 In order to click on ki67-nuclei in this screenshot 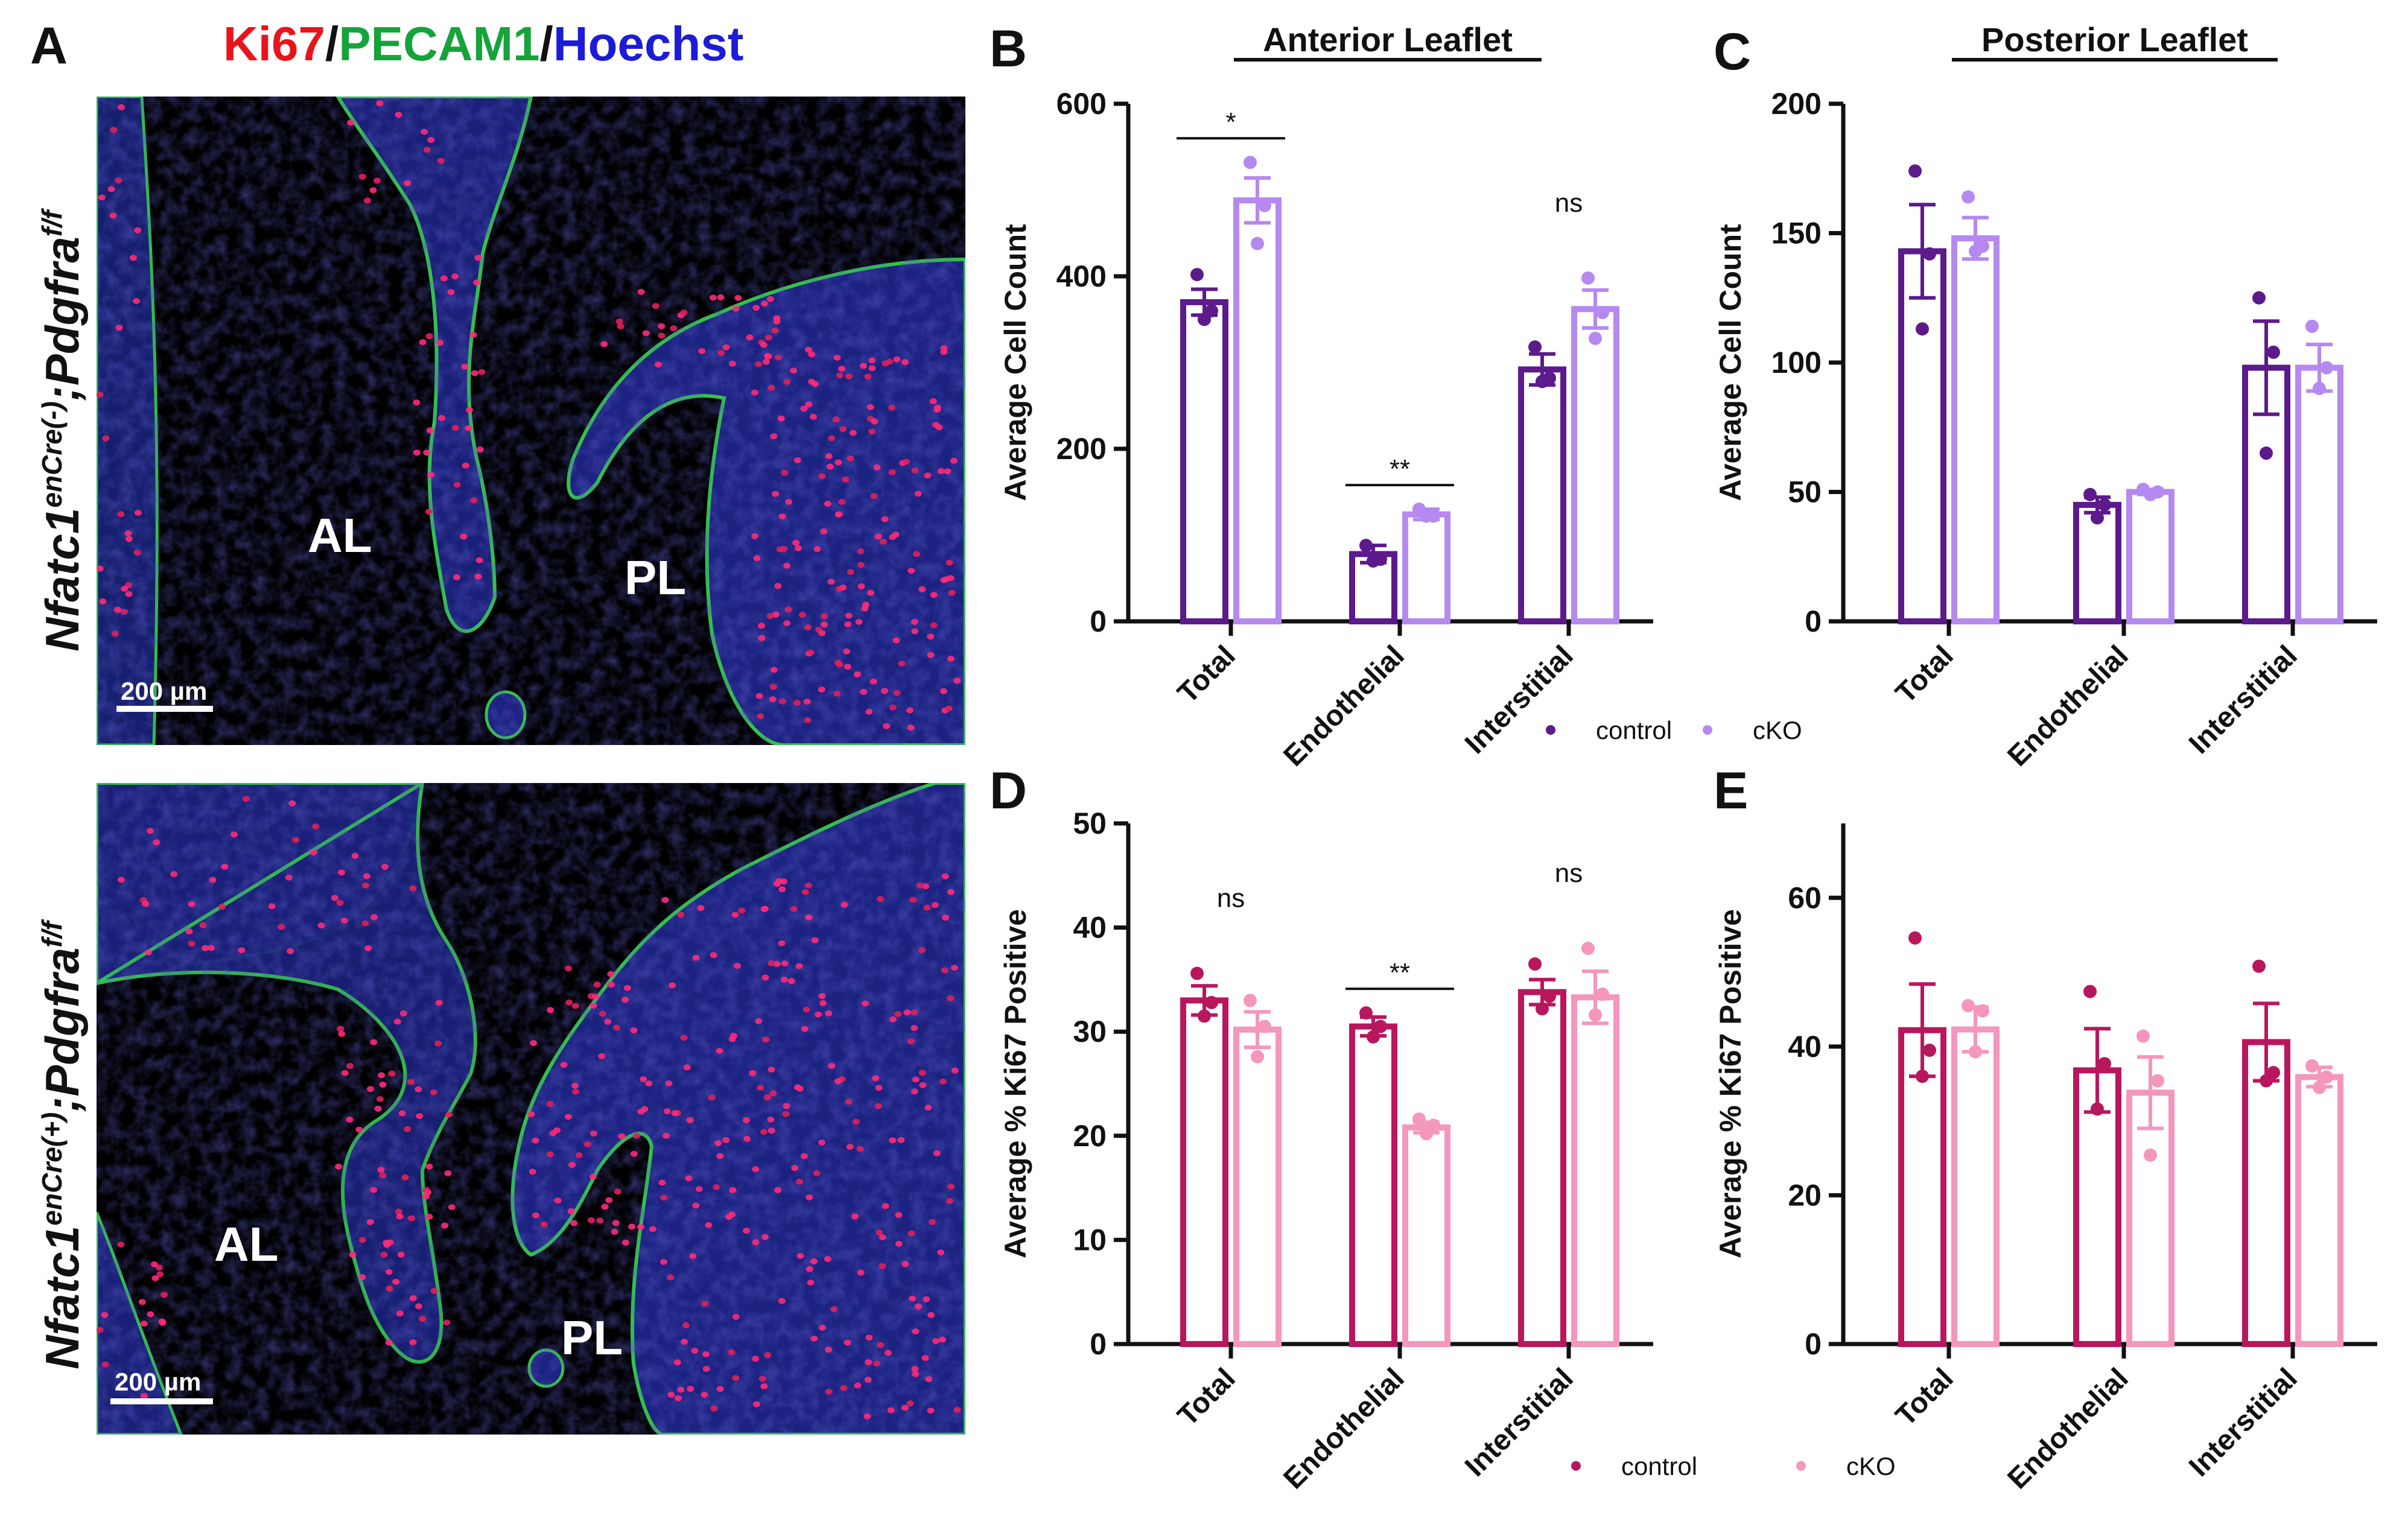, I will do `click(529, 1108)`.